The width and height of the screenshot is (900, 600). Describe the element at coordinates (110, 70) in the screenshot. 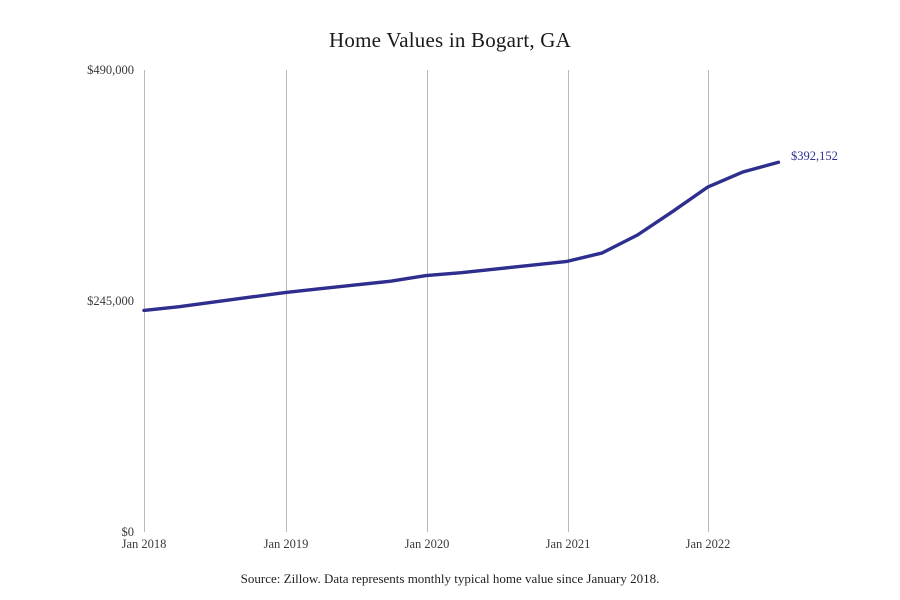

I see `y-tick-label-490000: $490,000` at that location.